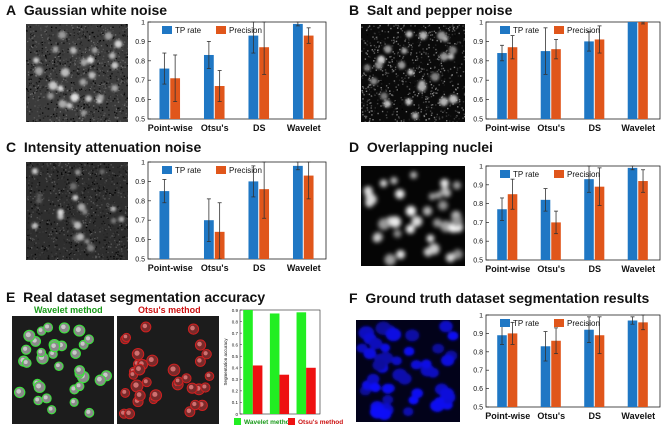 This screenshot has width=668, height=433. What do you see at coordinates (638, 128) in the screenshot?
I see `x-category-label: Wavelet` at bounding box center [638, 128].